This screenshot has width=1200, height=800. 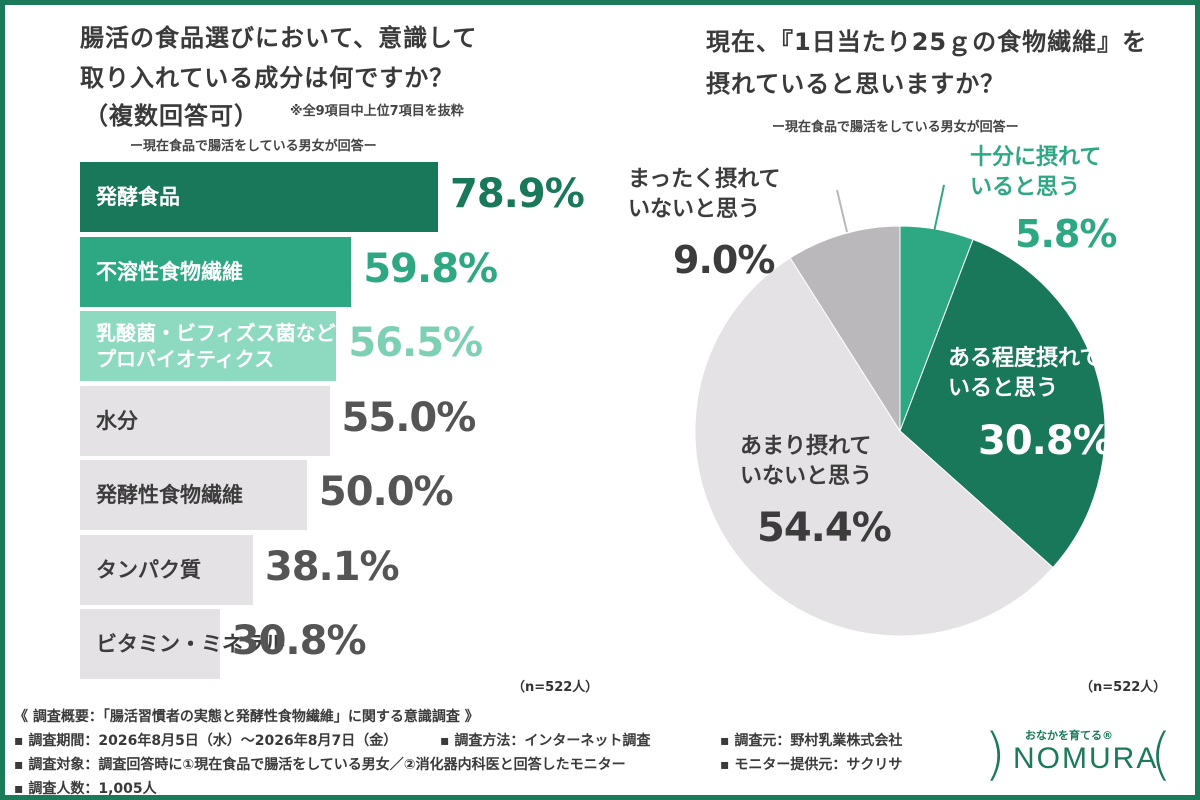 What do you see at coordinates (279, 38) in the screenshot?
I see `left-title-line1: 腸活の食品選びにおいて、意識して` at bounding box center [279, 38].